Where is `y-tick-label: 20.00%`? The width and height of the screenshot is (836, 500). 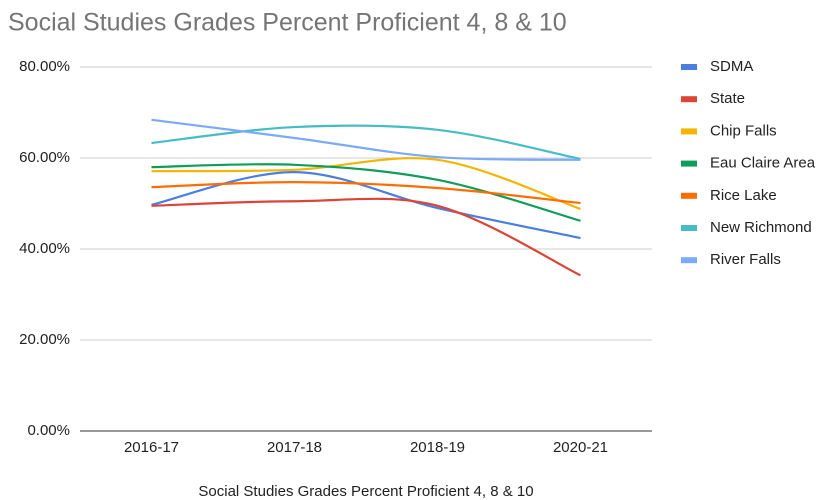
y-tick-label: 20.00% is located at coordinates (44, 339).